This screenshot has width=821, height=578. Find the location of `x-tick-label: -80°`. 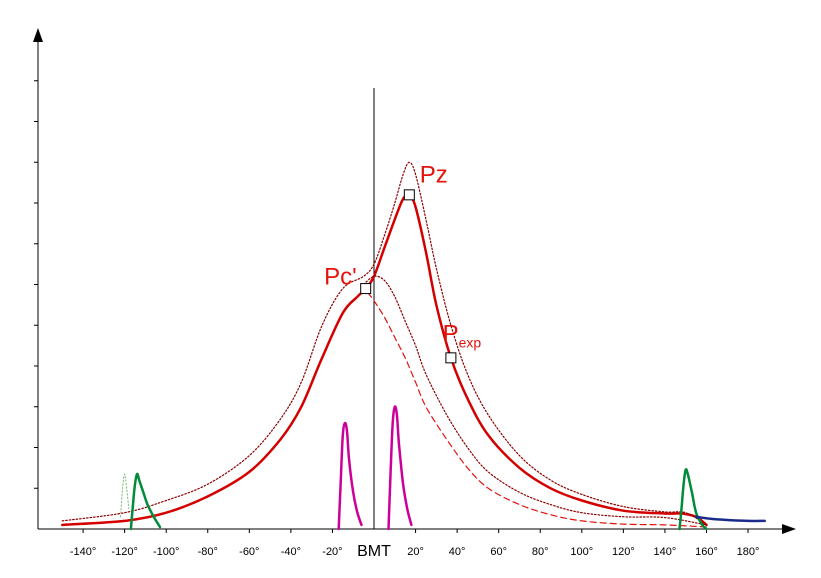

x-tick-label: -80° is located at coordinates (208, 552).